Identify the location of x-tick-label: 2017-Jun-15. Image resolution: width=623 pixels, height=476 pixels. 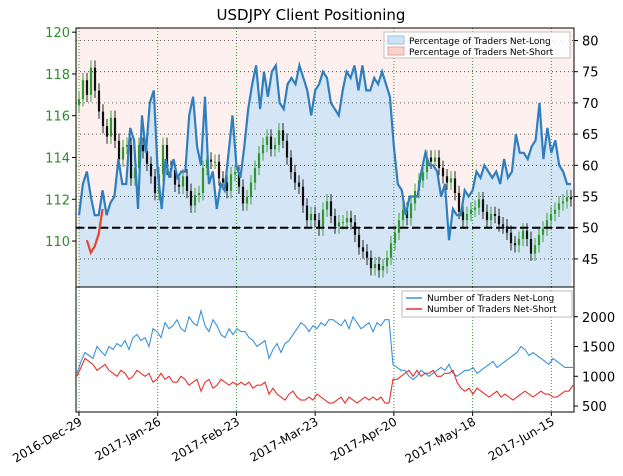
(521, 438).